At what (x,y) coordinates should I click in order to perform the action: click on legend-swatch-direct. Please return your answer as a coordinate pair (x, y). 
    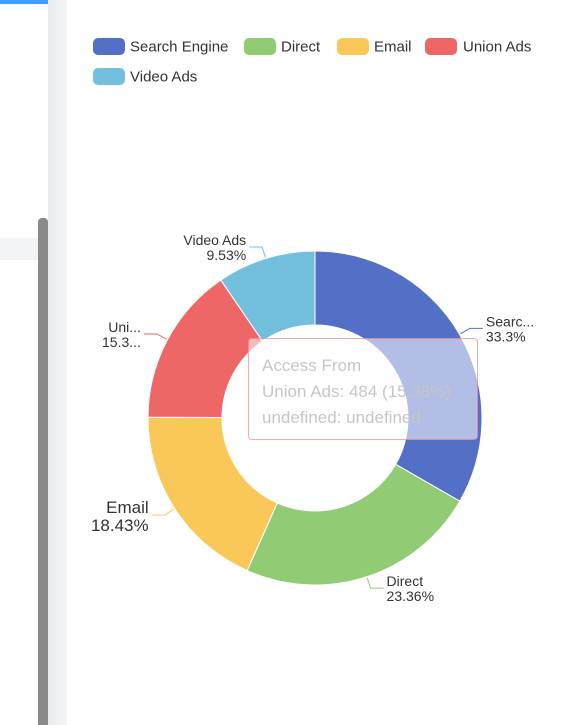
    Looking at the image, I should click on (260, 46).